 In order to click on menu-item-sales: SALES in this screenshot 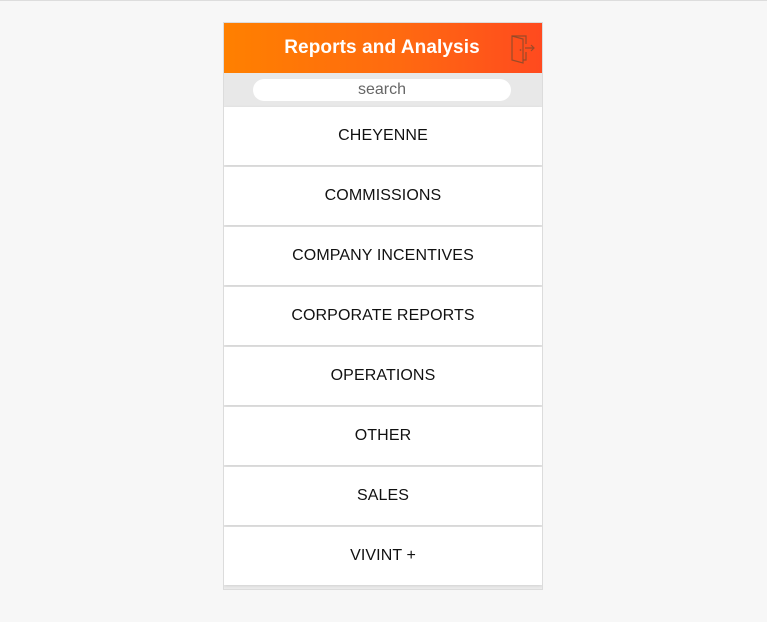, I will do `click(383, 496)`.